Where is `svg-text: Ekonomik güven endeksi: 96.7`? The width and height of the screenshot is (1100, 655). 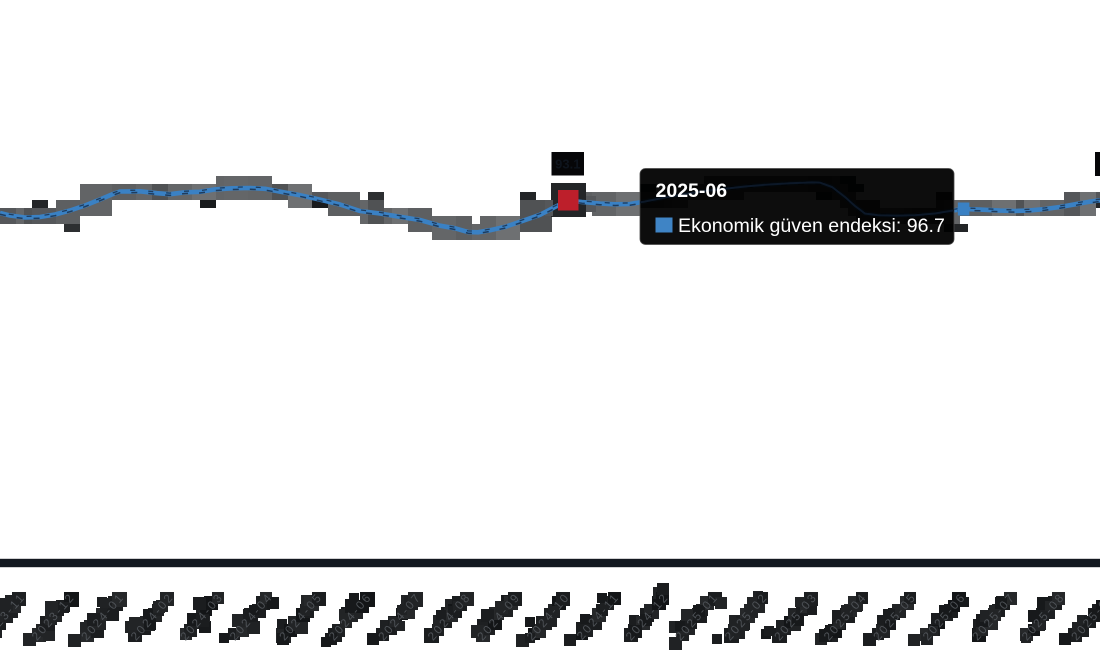
svg-text: Ekonomik güven endeksi: 96.7 is located at coordinates (811, 226).